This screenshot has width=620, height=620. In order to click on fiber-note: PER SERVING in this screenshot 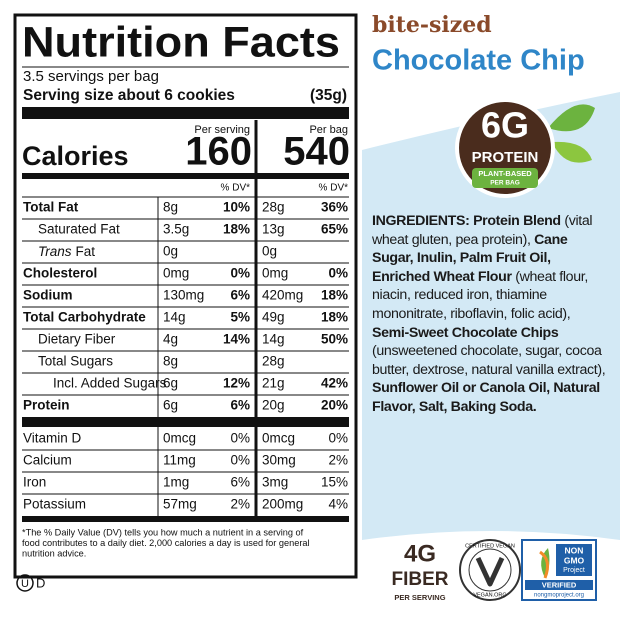, I will do `click(419, 597)`.